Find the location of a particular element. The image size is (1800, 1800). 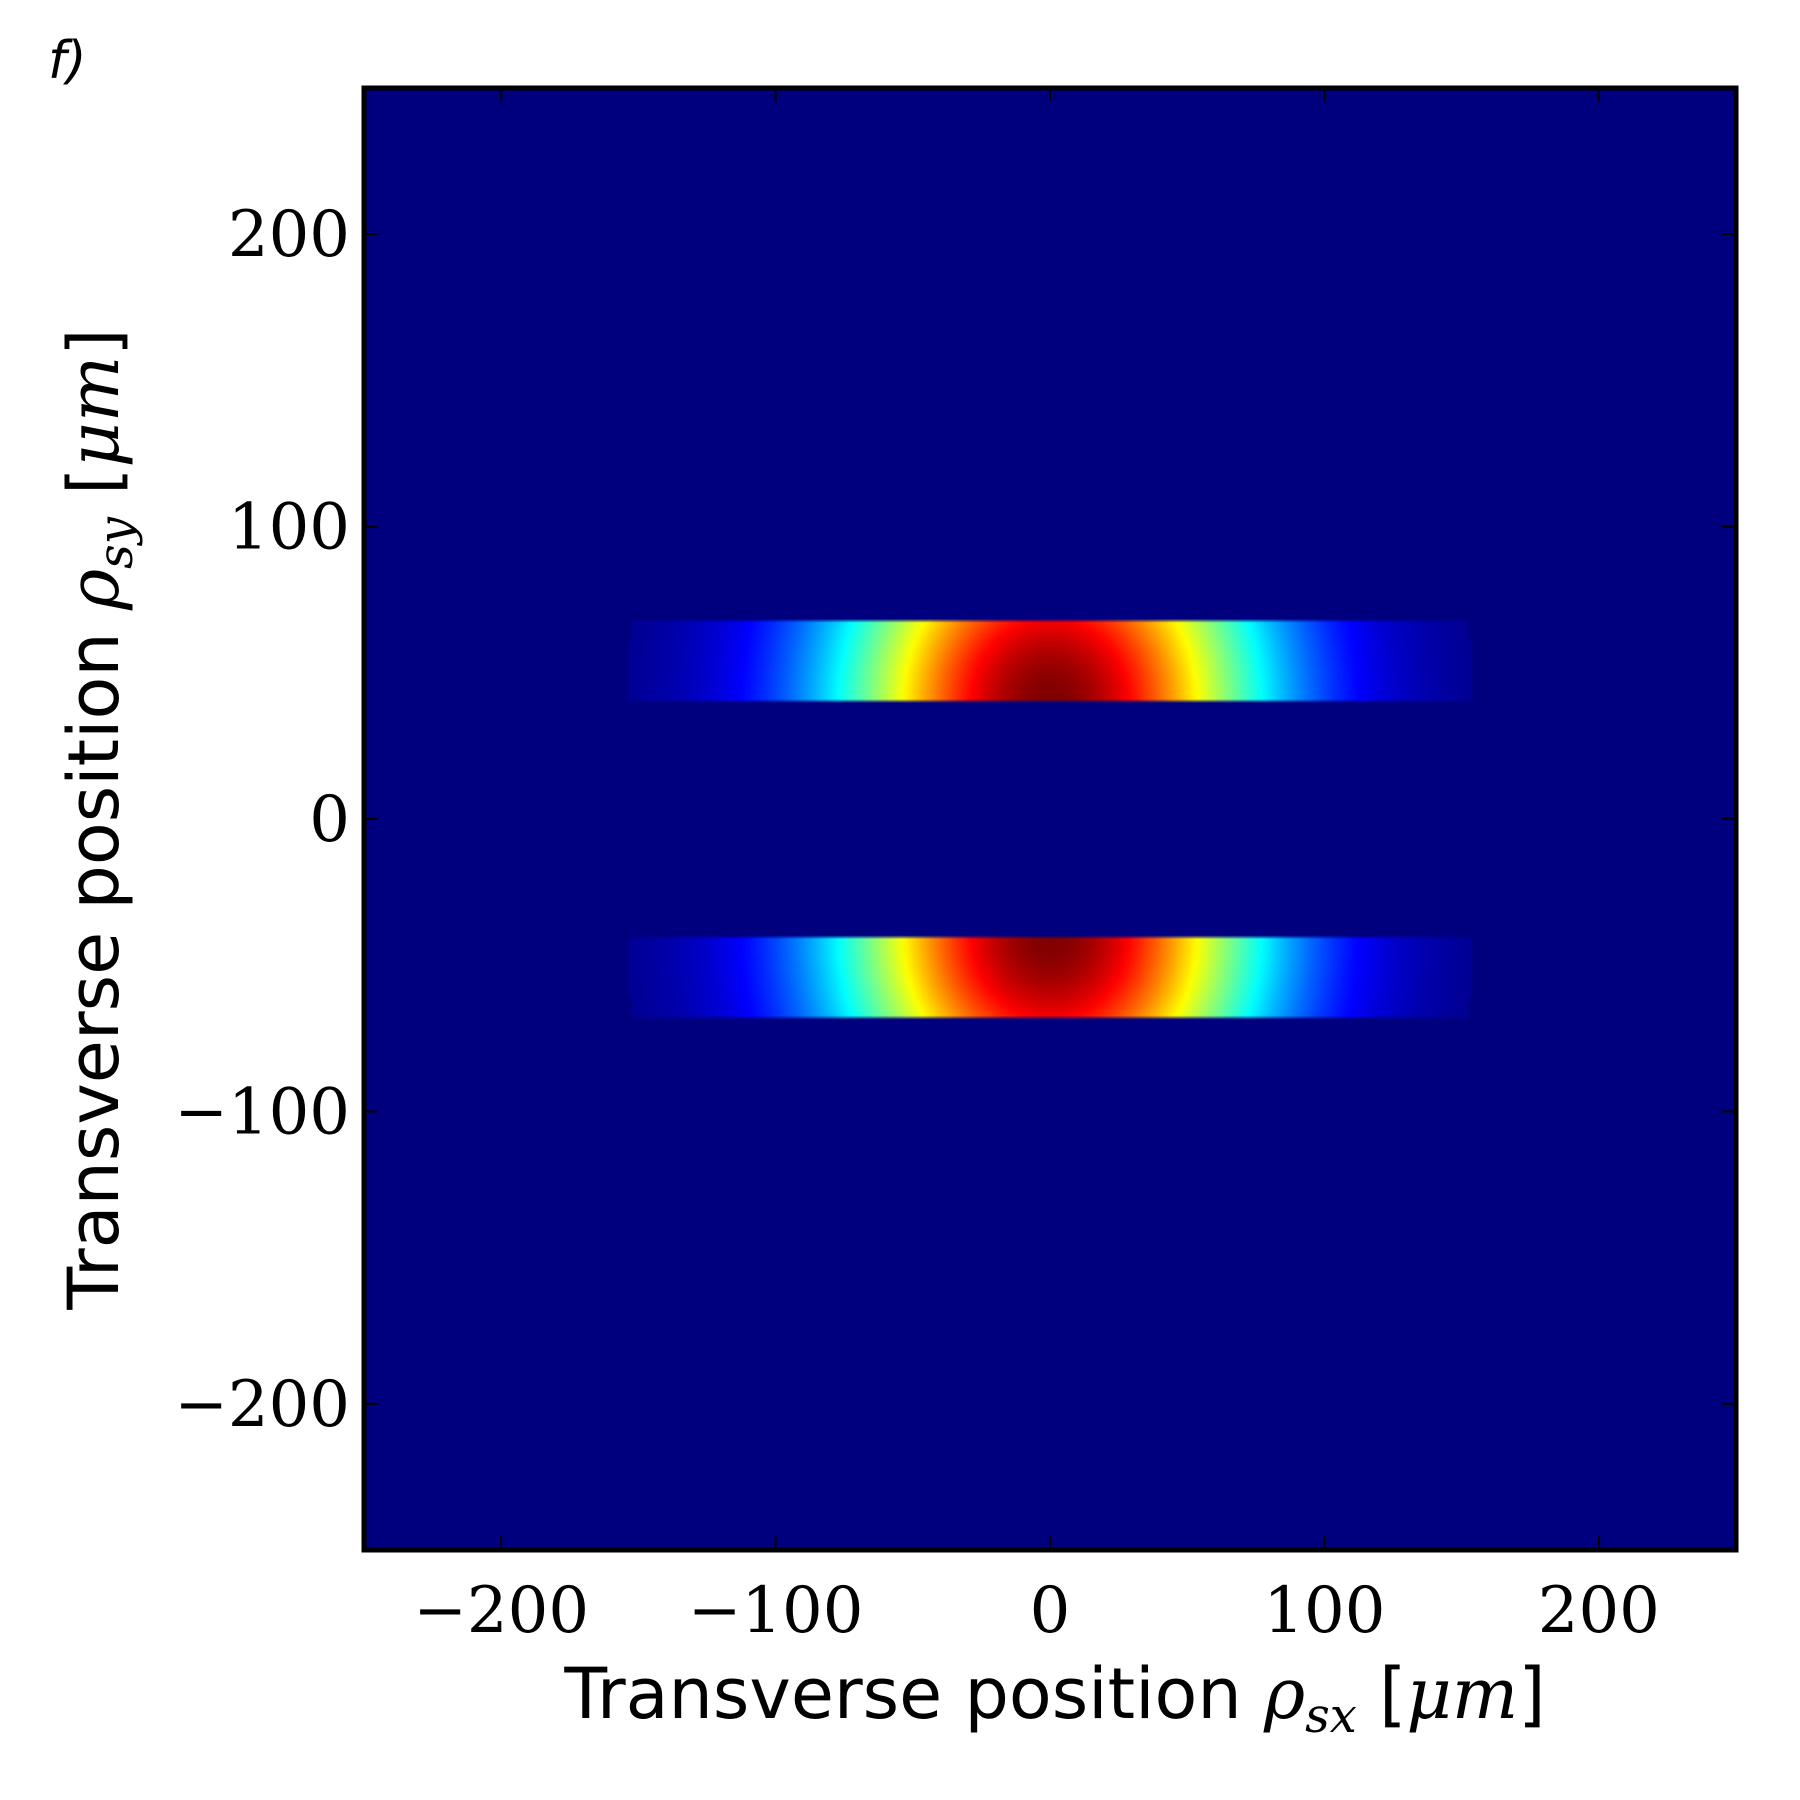

y-tick-label: −200 is located at coordinates (262, 1405).